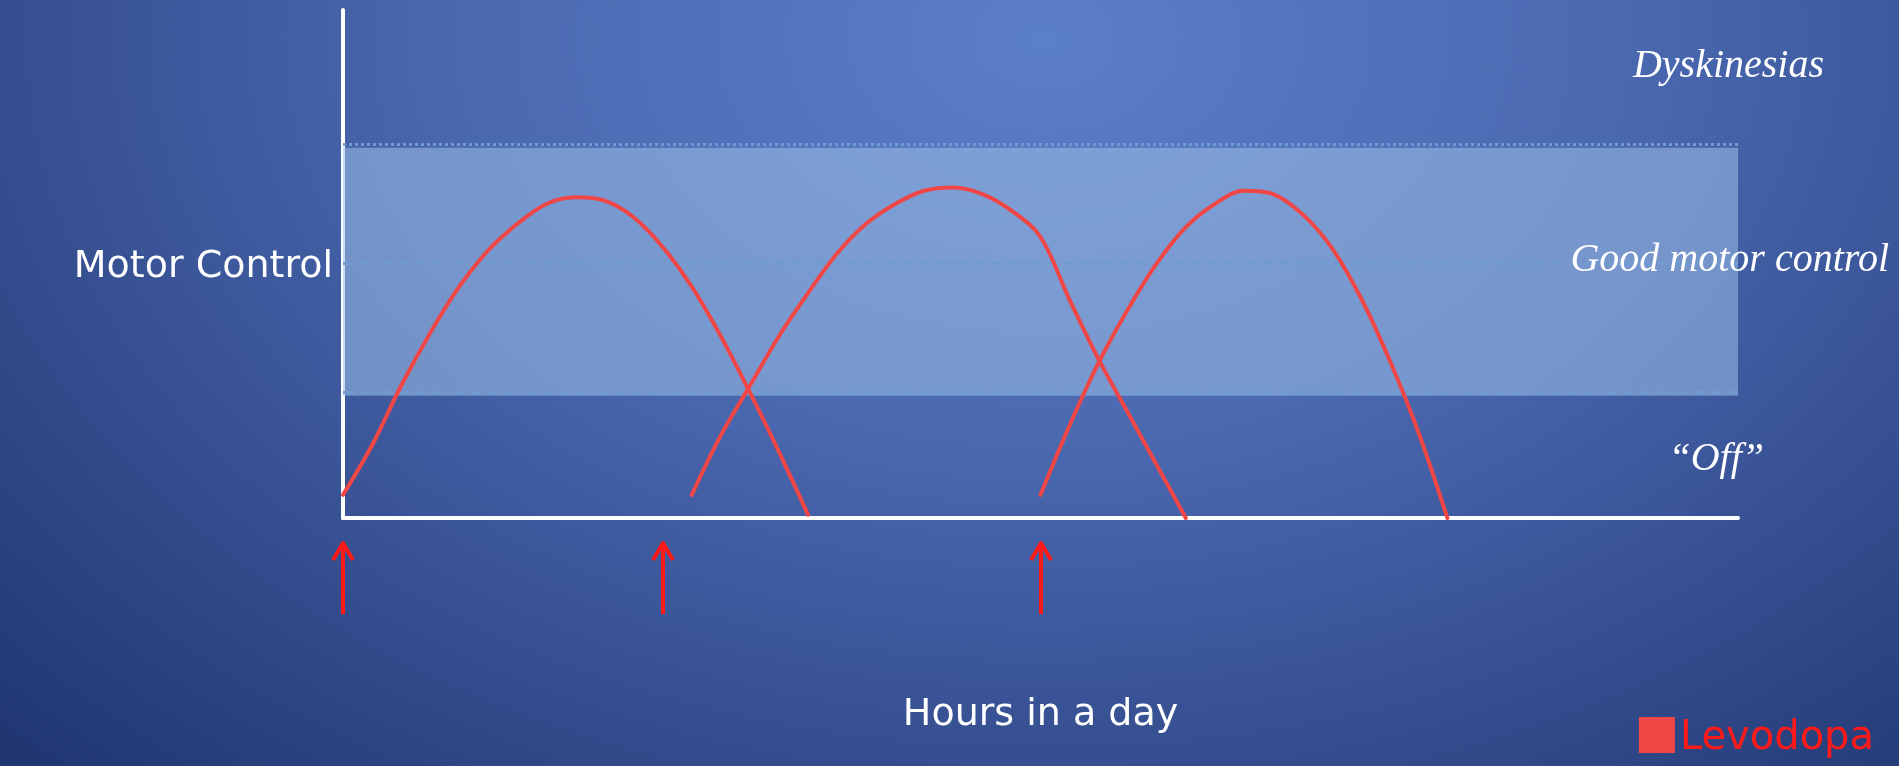 This screenshot has height=766, width=1899. Describe the element at coordinates (1777, 735) in the screenshot. I see `legend-label: Levodopa` at that location.